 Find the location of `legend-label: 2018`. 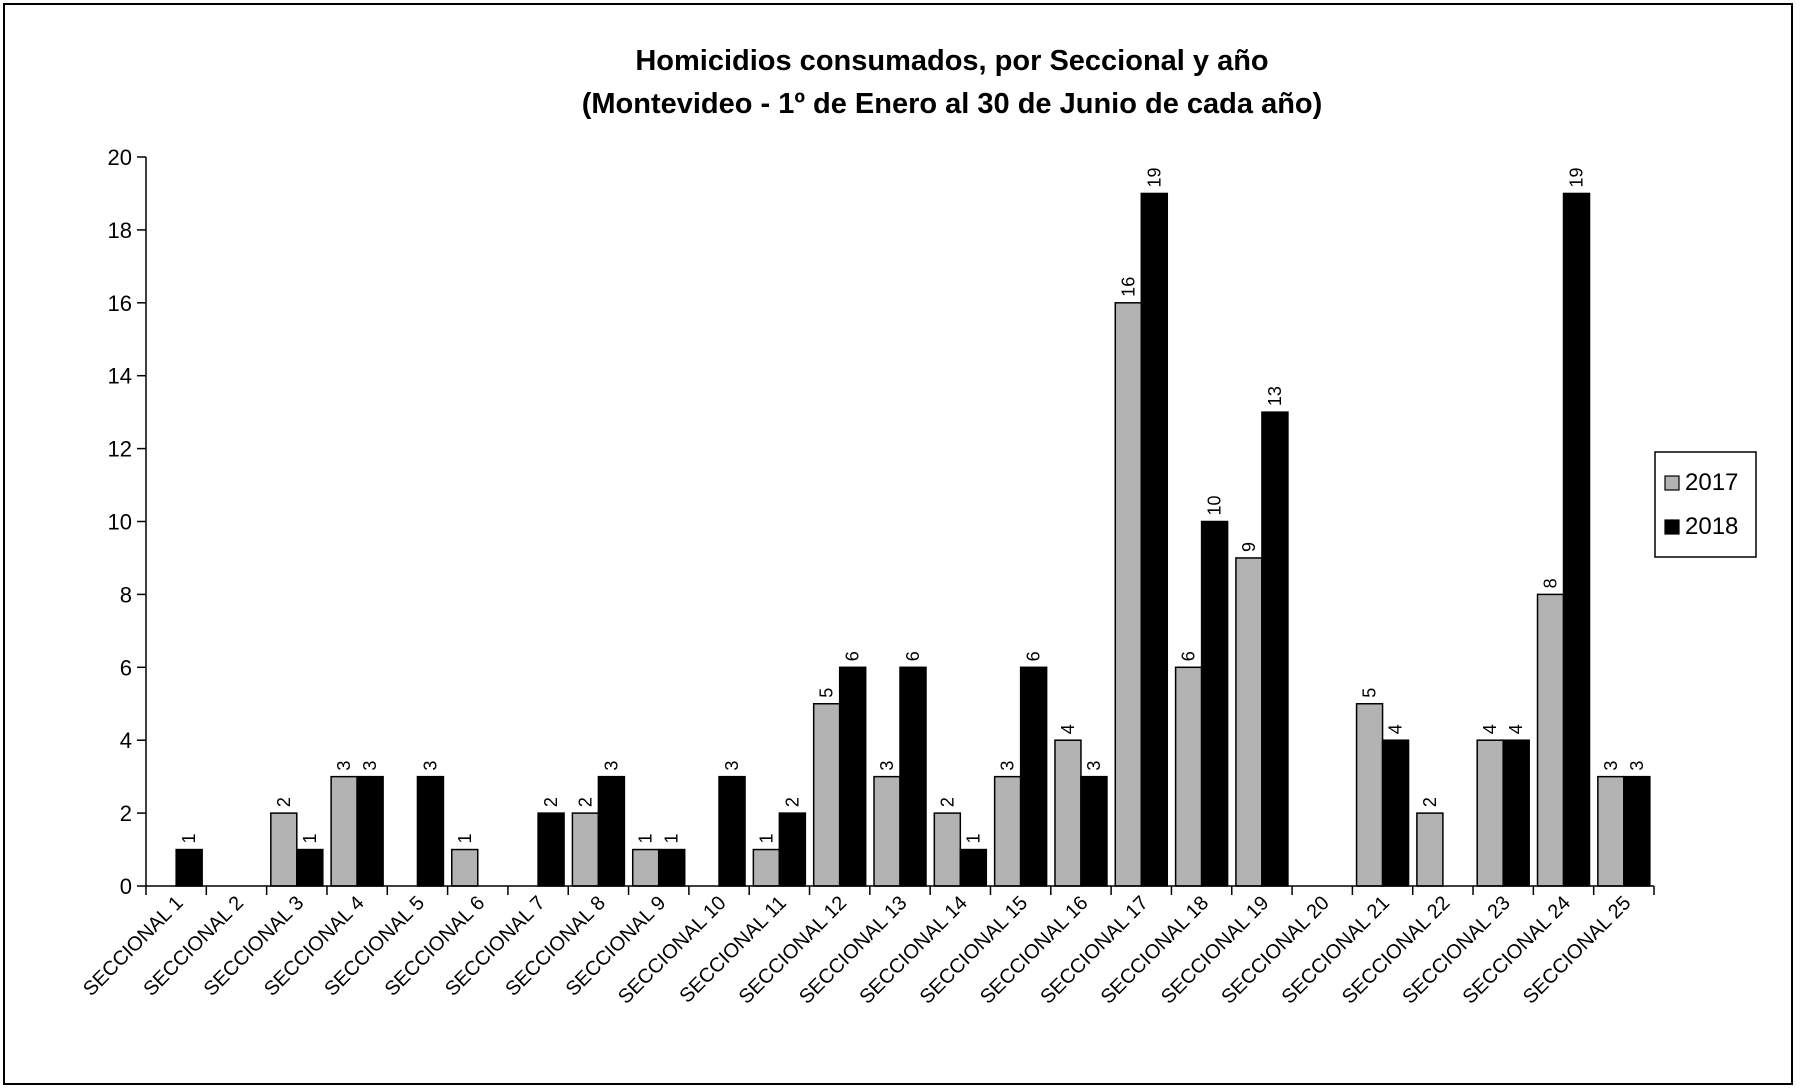

legend-label: 2018 is located at coordinates (1711, 526).